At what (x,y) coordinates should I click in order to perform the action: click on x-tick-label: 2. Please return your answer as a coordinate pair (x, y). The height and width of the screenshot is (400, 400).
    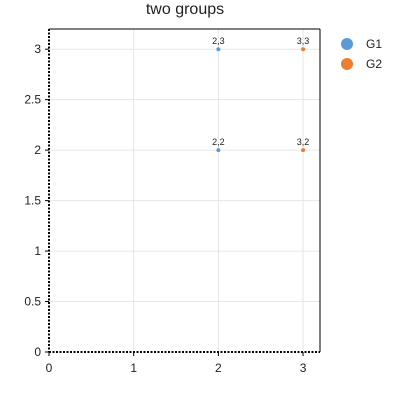
    Looking at the image, I should click on (218, 368).